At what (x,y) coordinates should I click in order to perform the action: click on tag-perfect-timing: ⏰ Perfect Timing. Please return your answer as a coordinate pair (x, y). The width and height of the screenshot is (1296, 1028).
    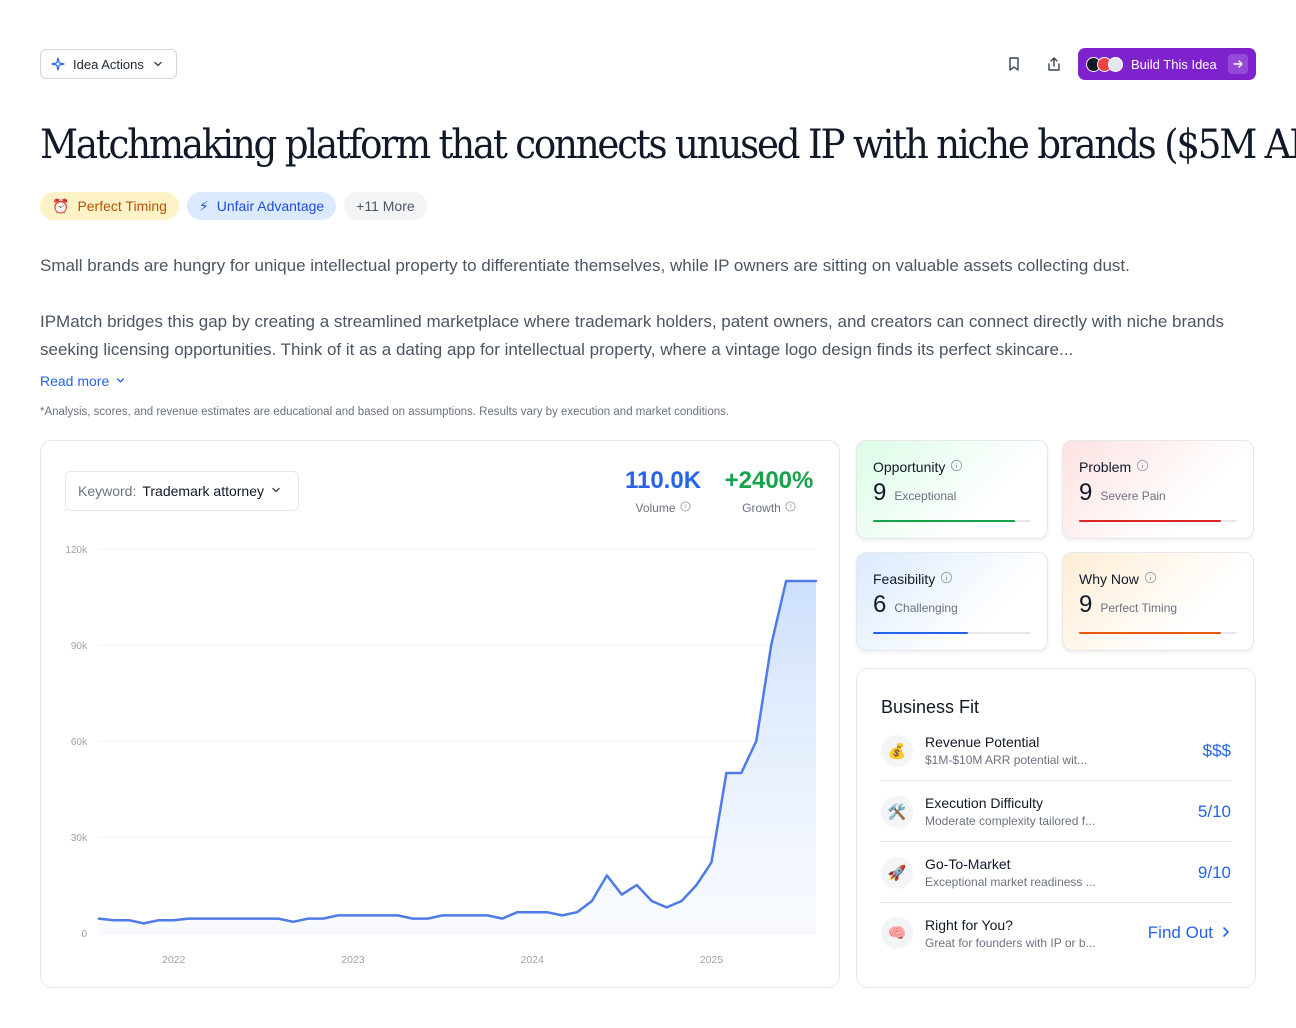
    Looking at the image, I should click on (109, 206).